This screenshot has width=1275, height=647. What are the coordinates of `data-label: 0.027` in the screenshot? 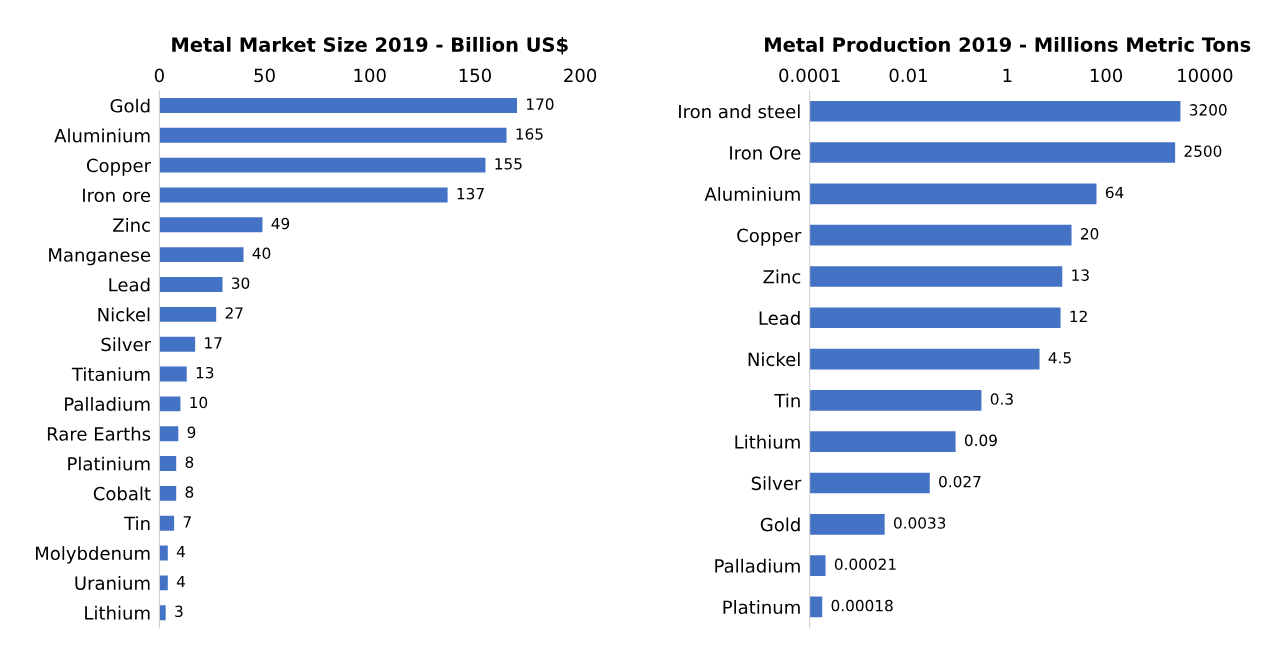 It's located at (960, 481).